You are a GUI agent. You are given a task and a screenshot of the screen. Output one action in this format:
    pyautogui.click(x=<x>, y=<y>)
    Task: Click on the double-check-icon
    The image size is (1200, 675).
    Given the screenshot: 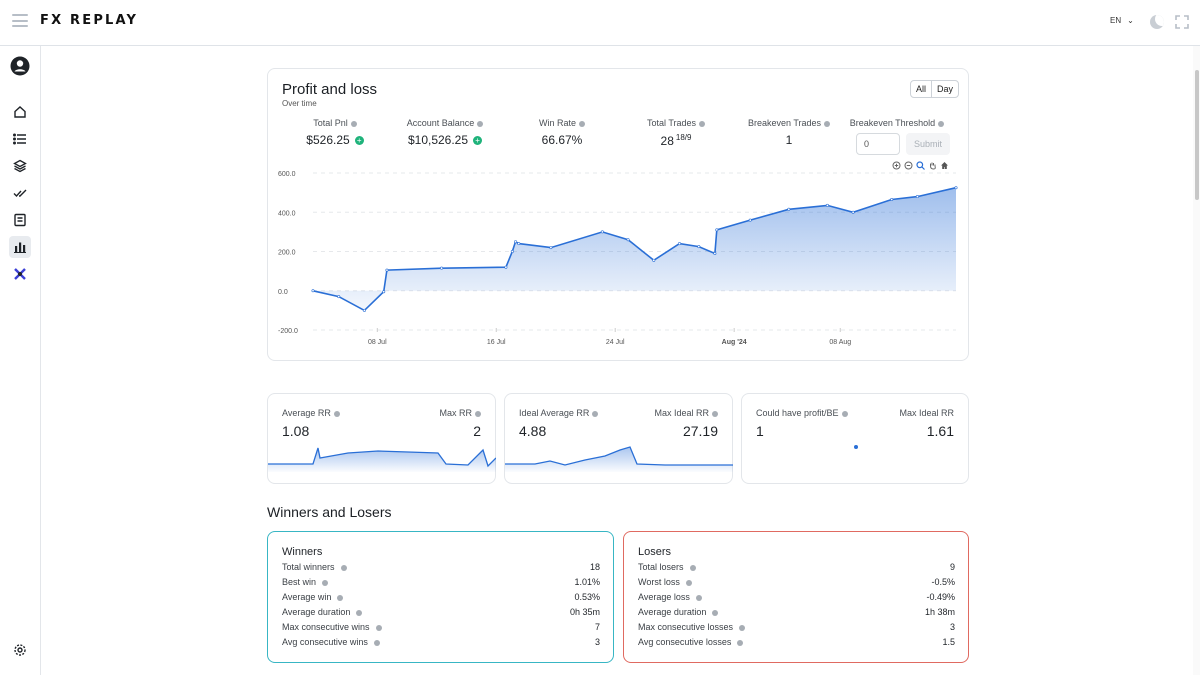 What is the action you would take?
    pyautogui.click(x=20, y=193)
    